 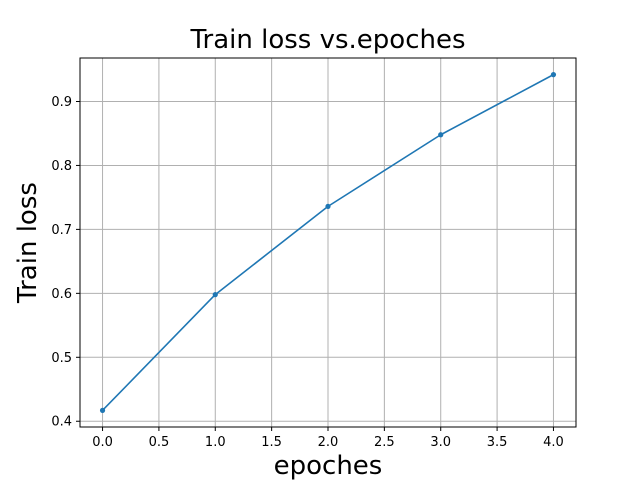 What do you see at coordinates (327, 40) in the screenshot?
I see `chart-title: Train loss vs.epoches` at bounding box center [327, 40].